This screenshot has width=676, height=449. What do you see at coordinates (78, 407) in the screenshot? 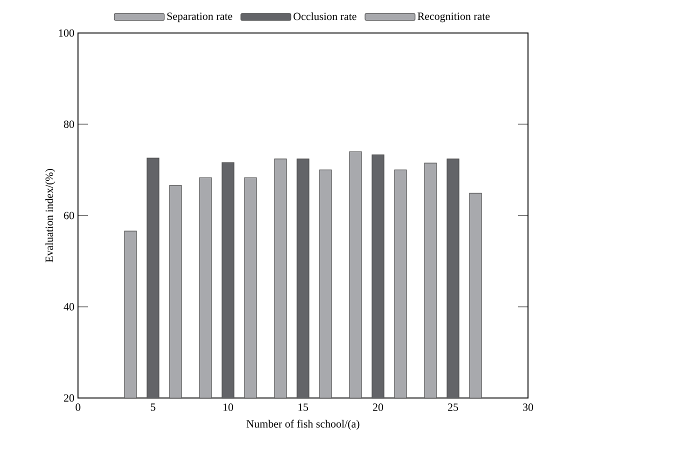
I see `x-tick-label: 0` at bounding box center [78, 407].